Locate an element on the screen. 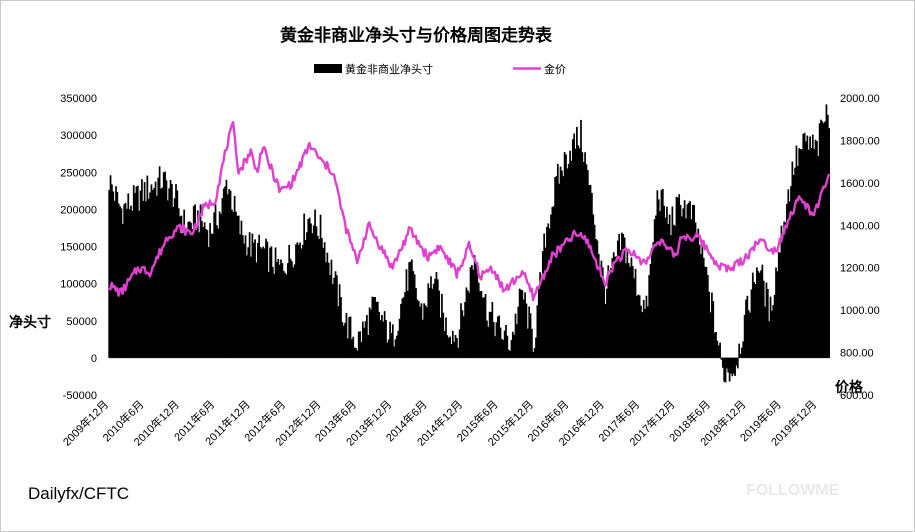  y-left-tick-label: 50000 is located at coordinates (81, 322).